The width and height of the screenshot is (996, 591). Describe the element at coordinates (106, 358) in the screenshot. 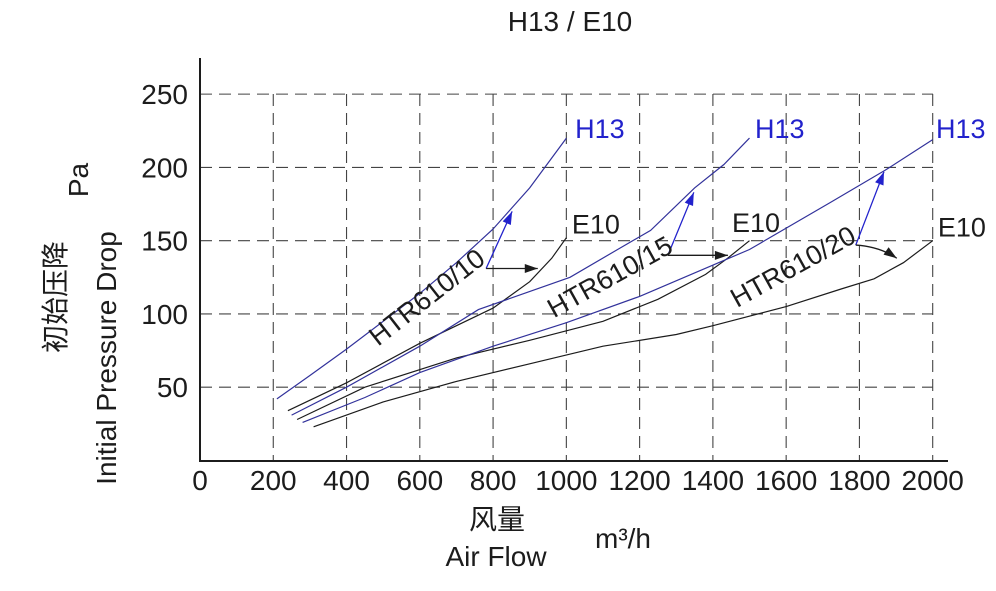

I see `y-axis-label-en: Initial Pressure Drop` at that location.